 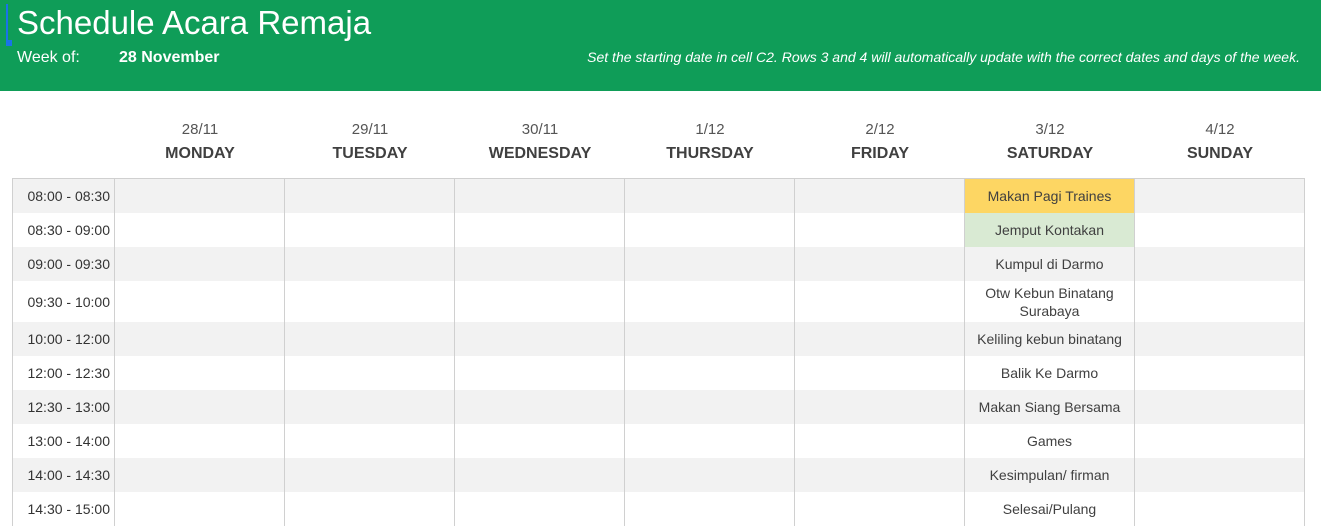 I want to click on day-header-saturday: 3/12 SATURDAY, so click(x=1050, y=142).